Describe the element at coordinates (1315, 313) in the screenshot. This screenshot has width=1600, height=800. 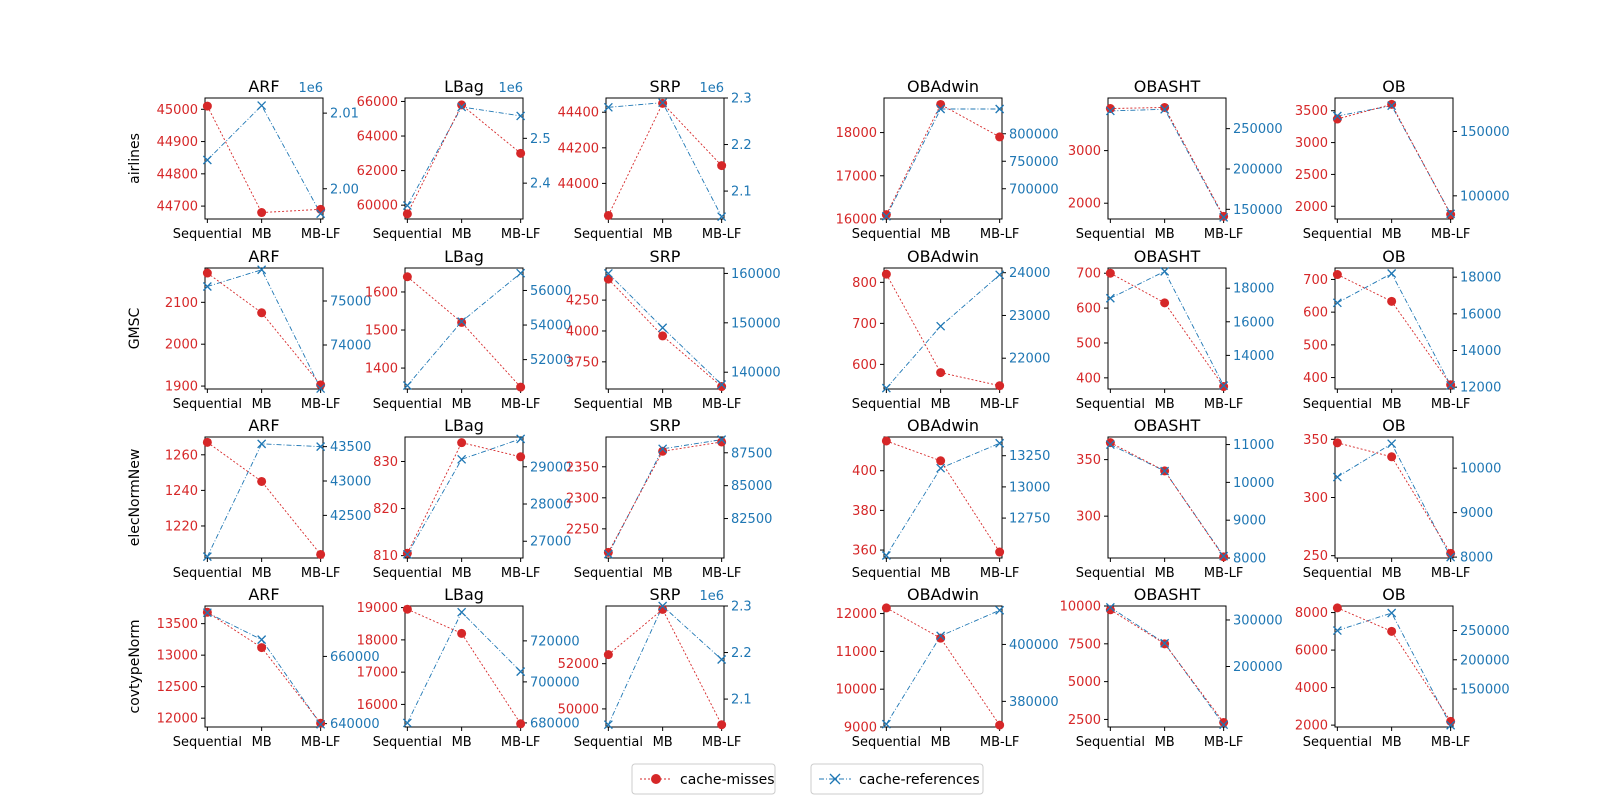
I see `left-tick-label: 600` at that location.